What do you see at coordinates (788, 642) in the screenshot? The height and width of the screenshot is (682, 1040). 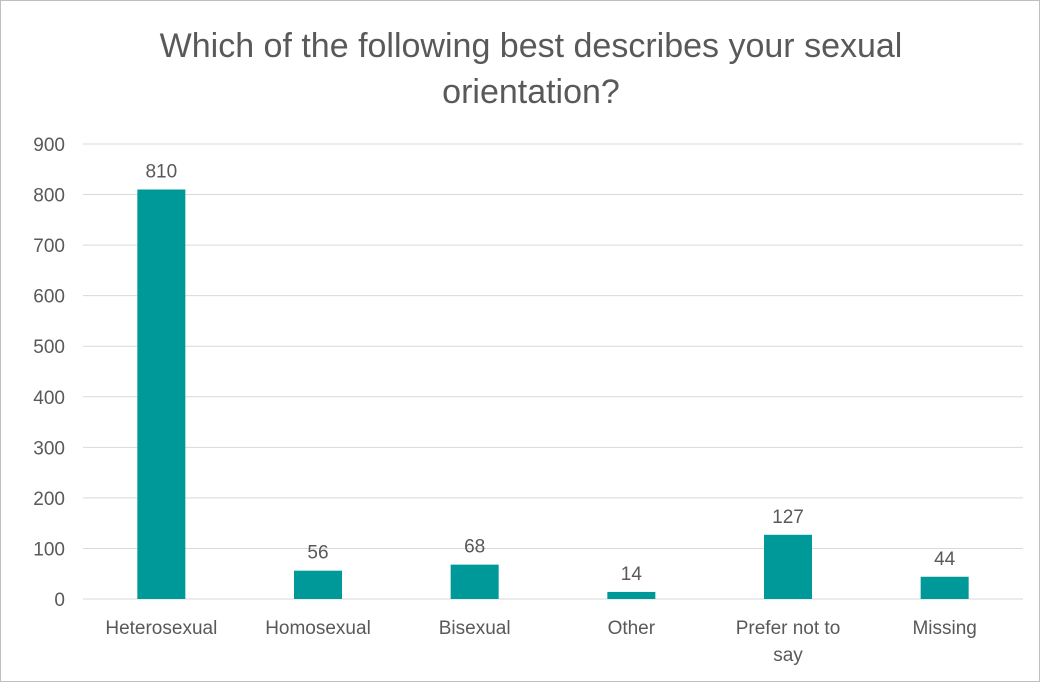 I see `x-tick-label: Prefer not to say` at bounding box center [788, 642].